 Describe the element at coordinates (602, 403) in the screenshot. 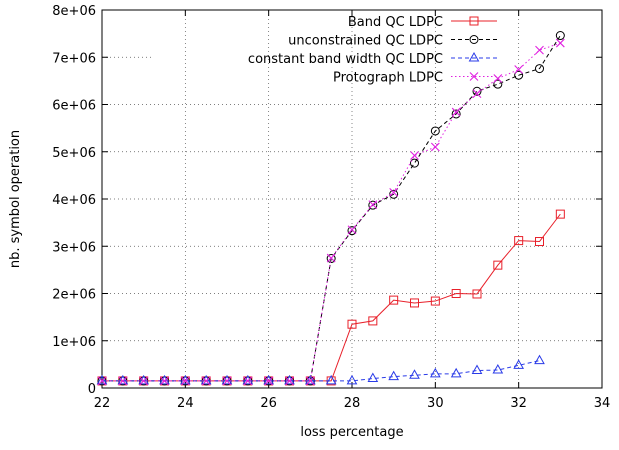

I see `x-tick-label: 34` at that location.